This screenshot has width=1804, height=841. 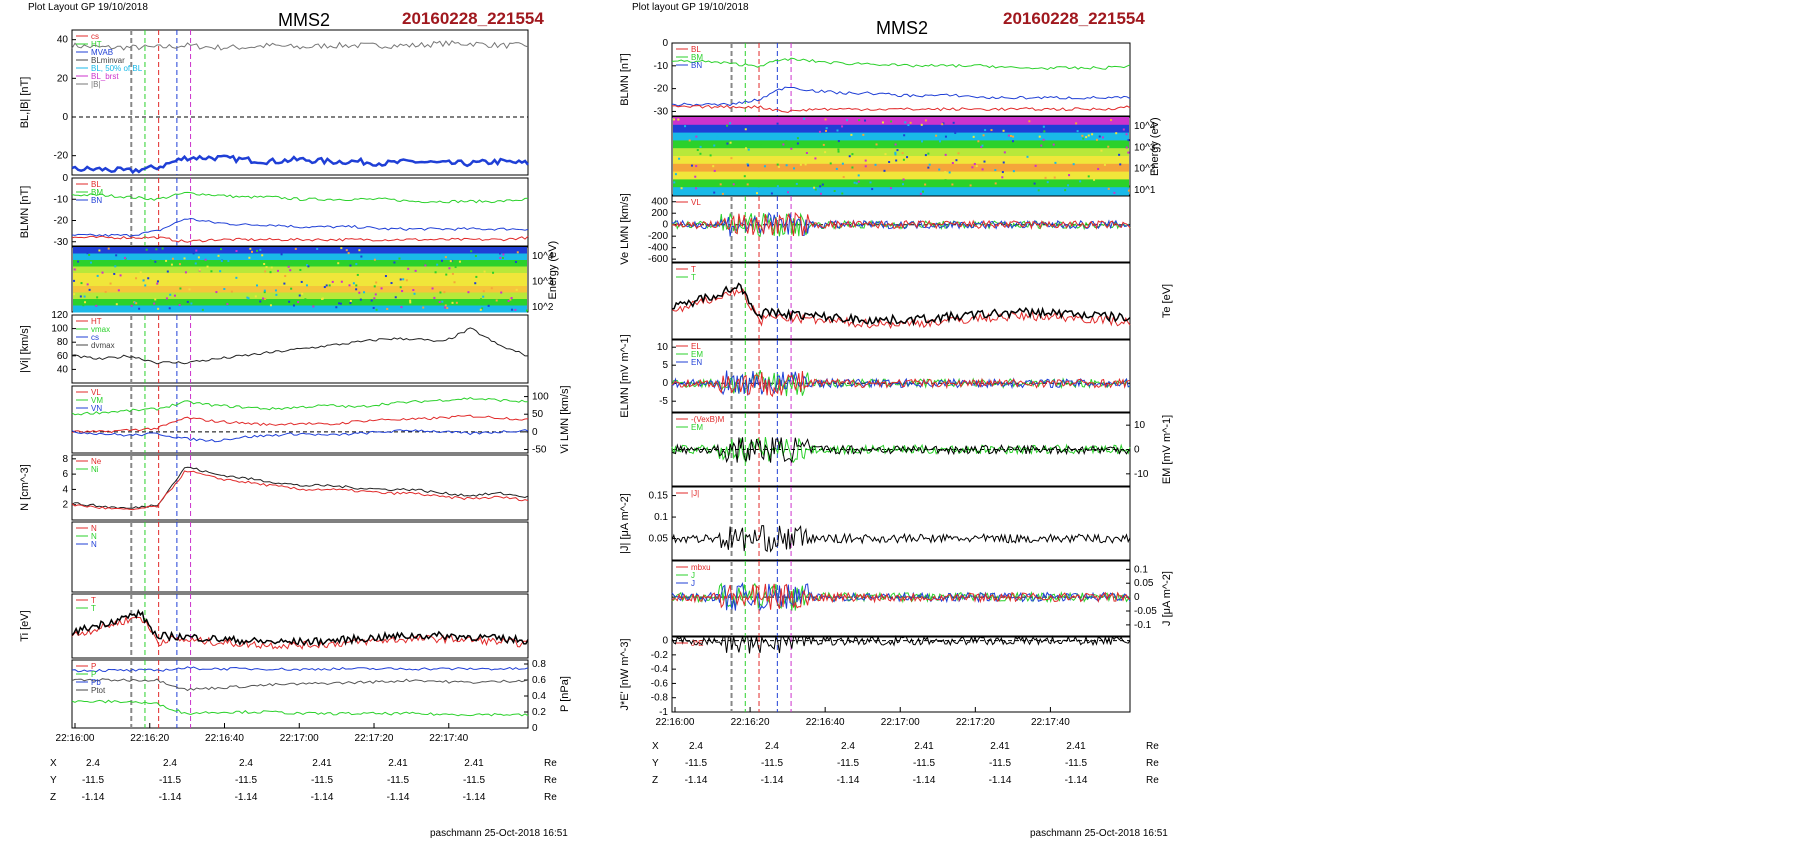 What do you see at coordinates (299, 406) in the screenshot?
I see `series-vm` at bounding box center [299, 406].